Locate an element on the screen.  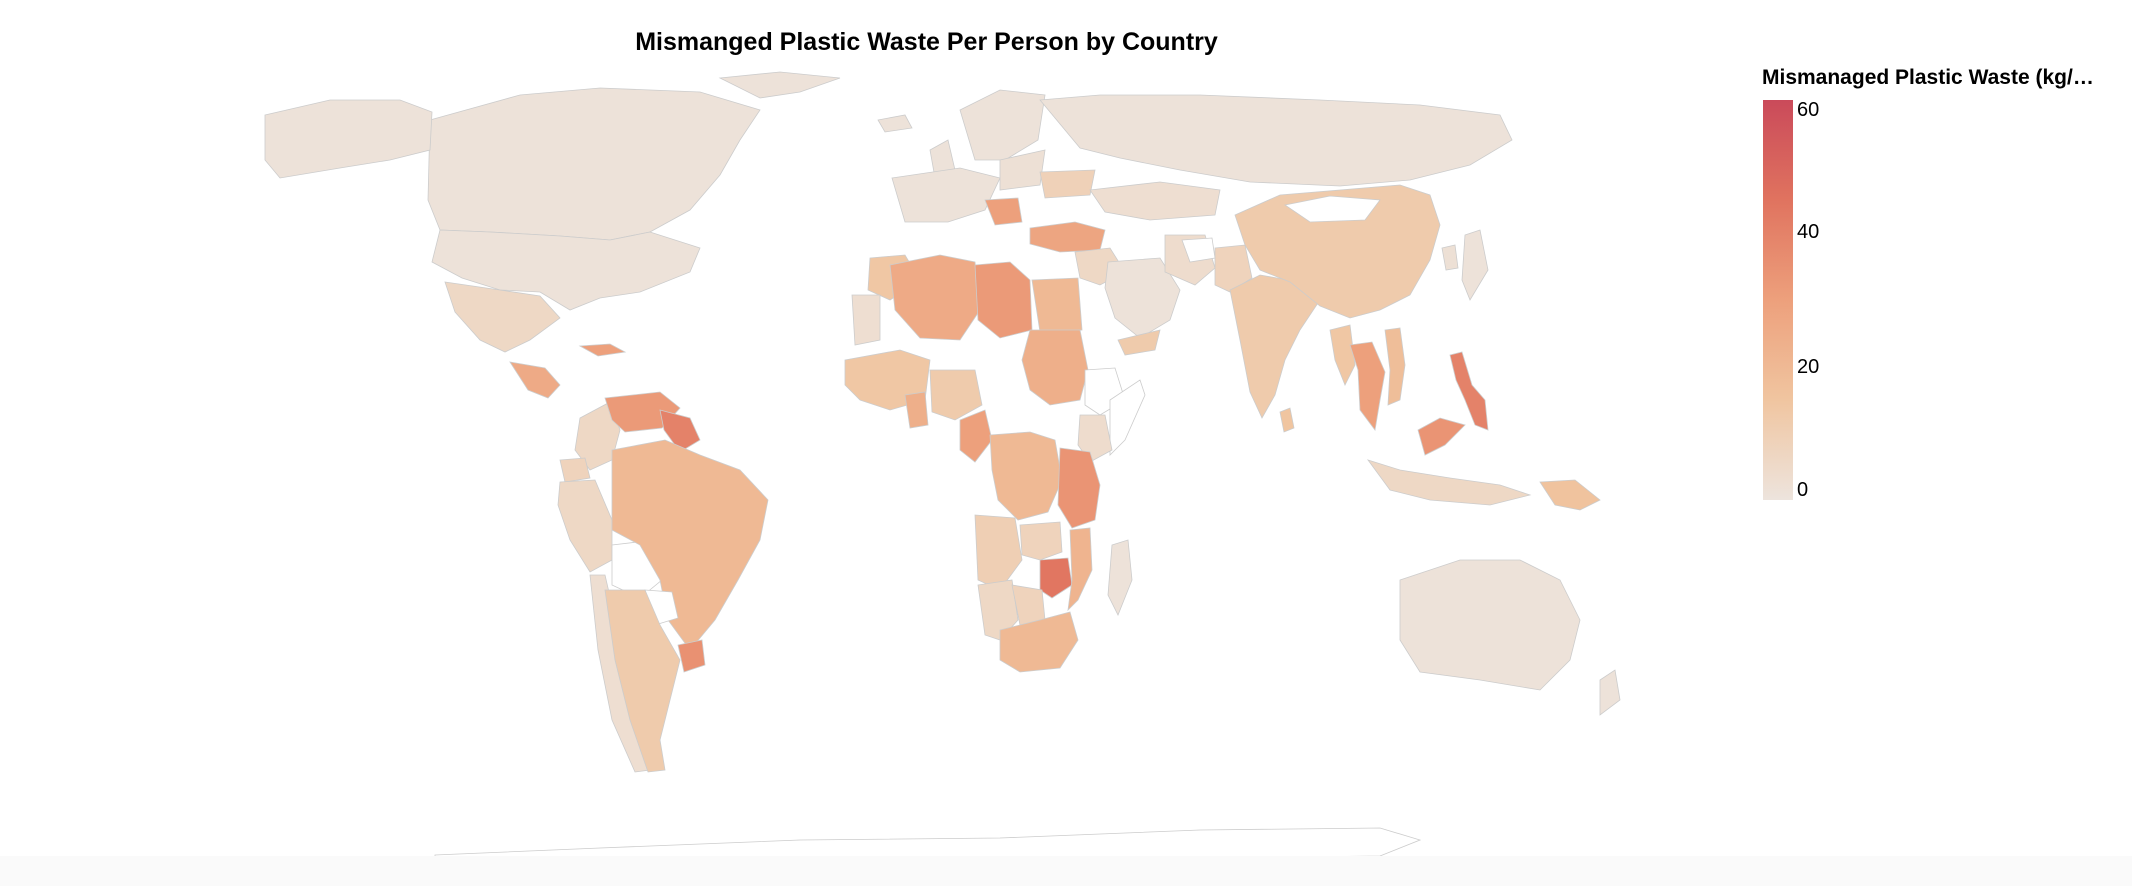
region-cameroon is located at coordinates (976, 436).